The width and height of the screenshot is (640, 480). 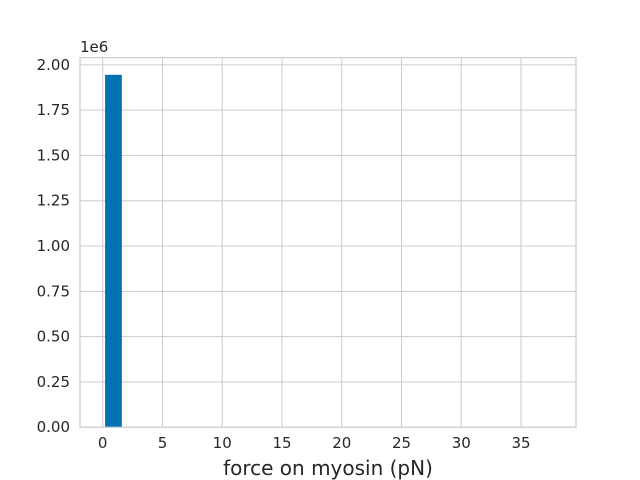 I want to click on x-tick-label-5: 25, so click(x=401, y=443).